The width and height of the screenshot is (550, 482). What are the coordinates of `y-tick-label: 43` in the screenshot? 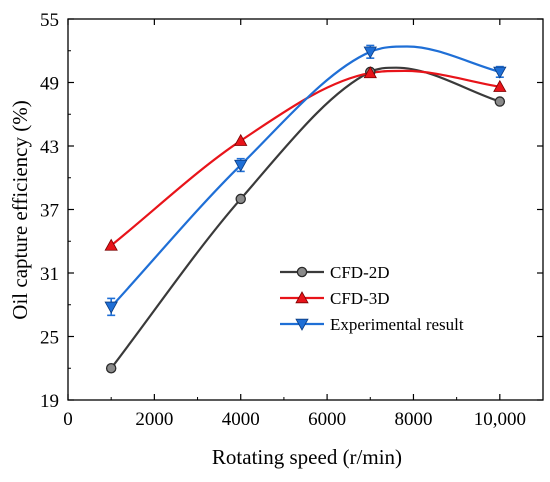 It's located at (49, 147).